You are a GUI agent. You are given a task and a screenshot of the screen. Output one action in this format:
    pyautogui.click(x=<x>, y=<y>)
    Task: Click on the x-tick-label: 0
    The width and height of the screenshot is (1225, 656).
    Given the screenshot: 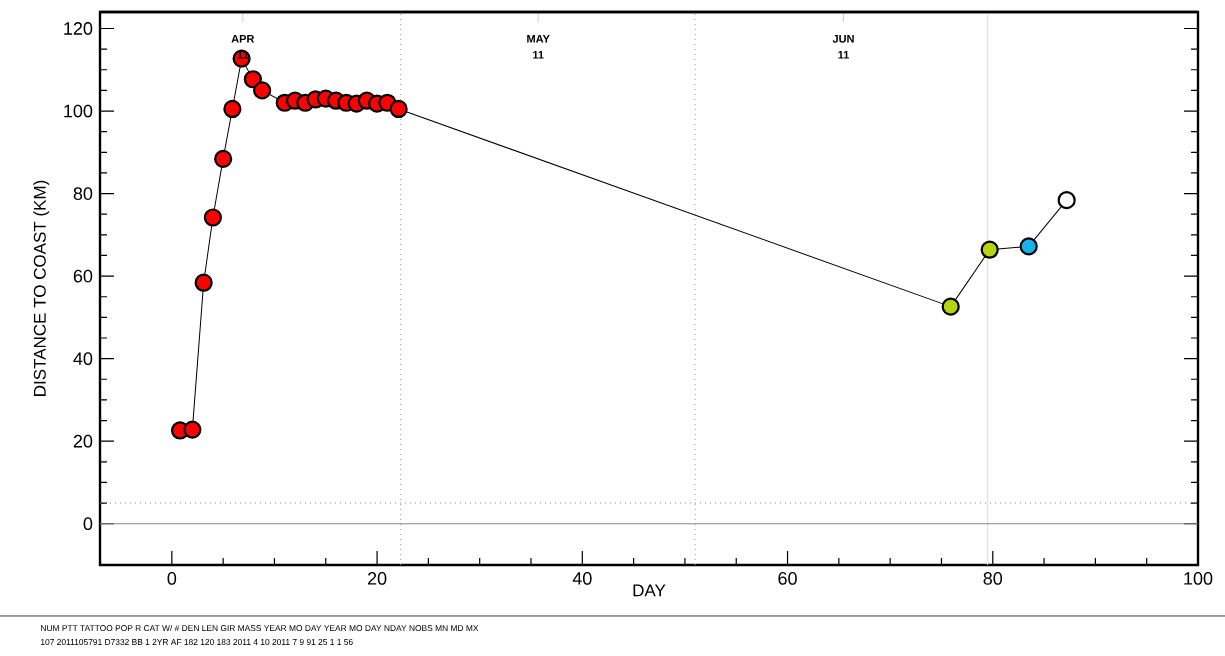 What is the action you would take?
    pyautogui.click(x=172, y=578)
    